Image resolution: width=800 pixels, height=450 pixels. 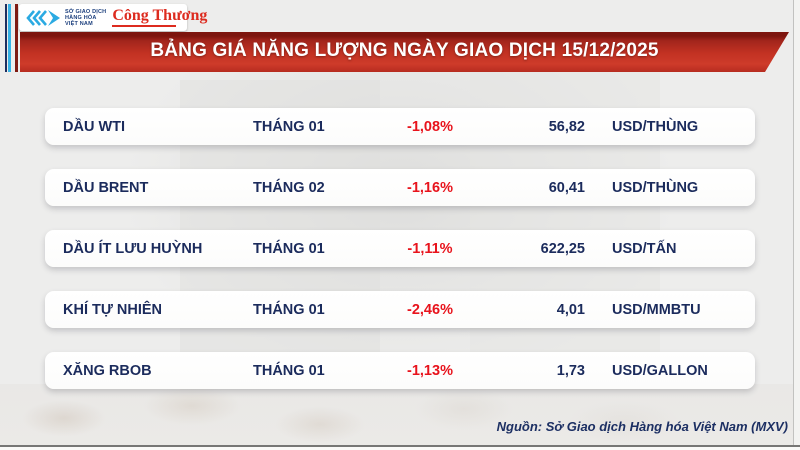 What do you see at coordinates (106, 187) in the screenshot?
I see `commodity-name: DẦU BRENT` at bounding box center [106, 187].